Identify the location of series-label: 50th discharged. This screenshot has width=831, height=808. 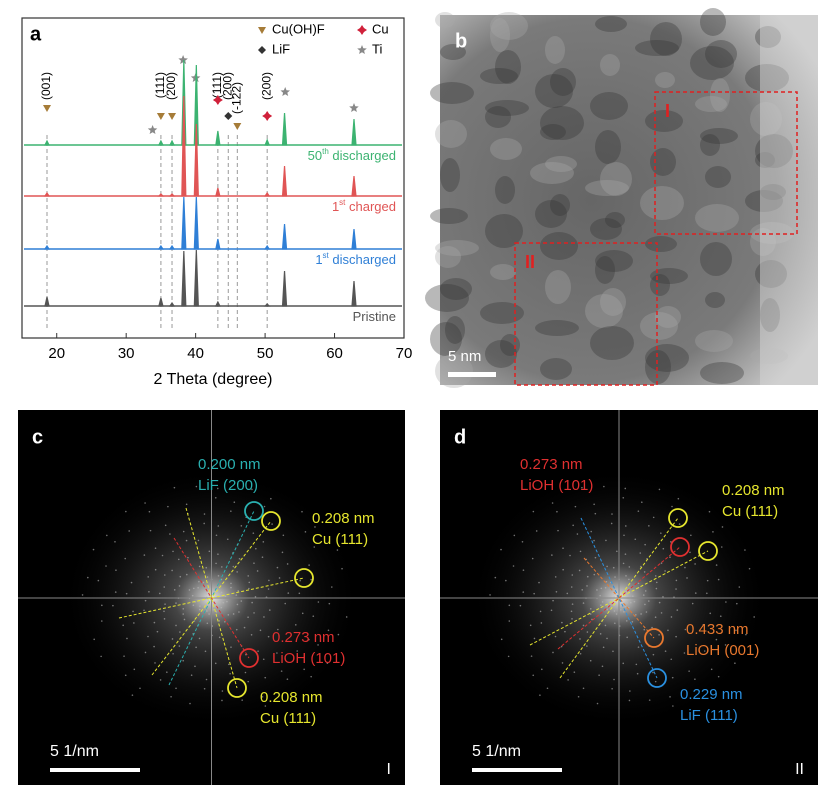
(352, 155).